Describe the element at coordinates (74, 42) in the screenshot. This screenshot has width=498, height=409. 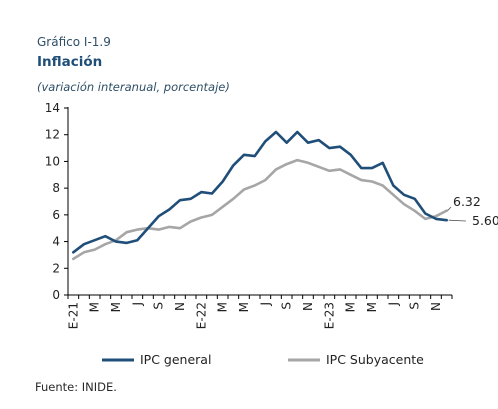
I see `figure-number: Gráfico I-1.9` at that location.